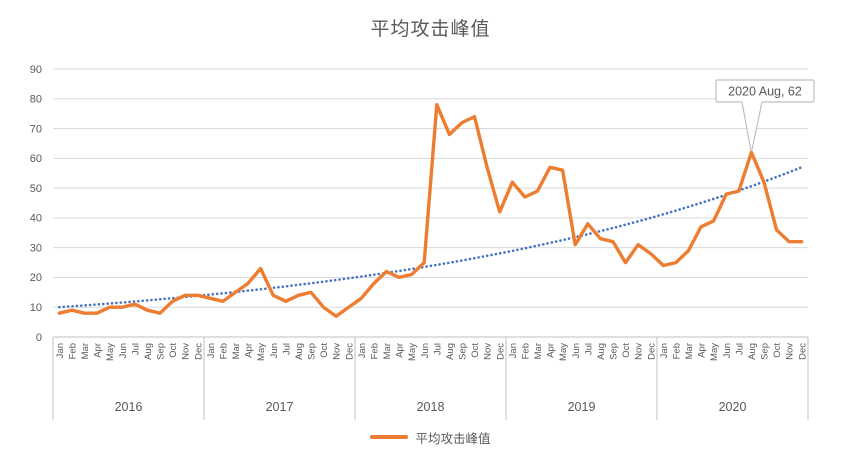 This screenshot has height=454, width=863. What do you see at coordinates (36, 278) in the screenshot?
I see `y-axis-tick-label: 20` at bounding box center [36, 278].